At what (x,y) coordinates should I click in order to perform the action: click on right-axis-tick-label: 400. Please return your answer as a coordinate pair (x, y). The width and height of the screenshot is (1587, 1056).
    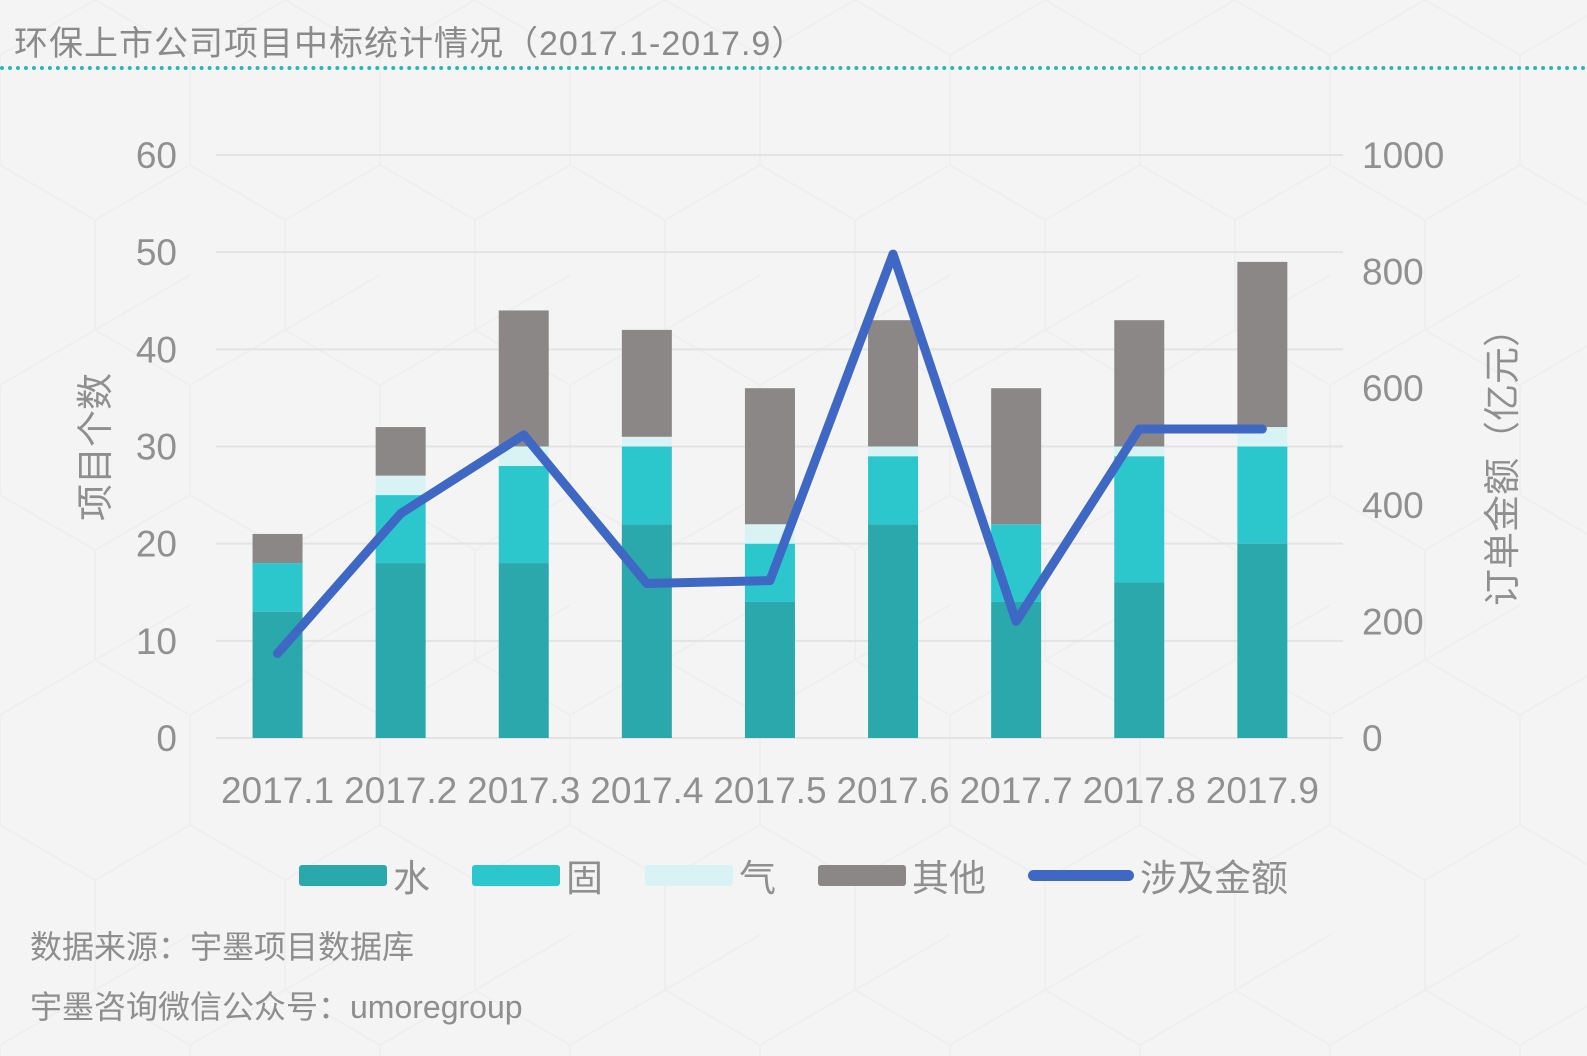
    Looking at the image, I should click on (1393, 505).